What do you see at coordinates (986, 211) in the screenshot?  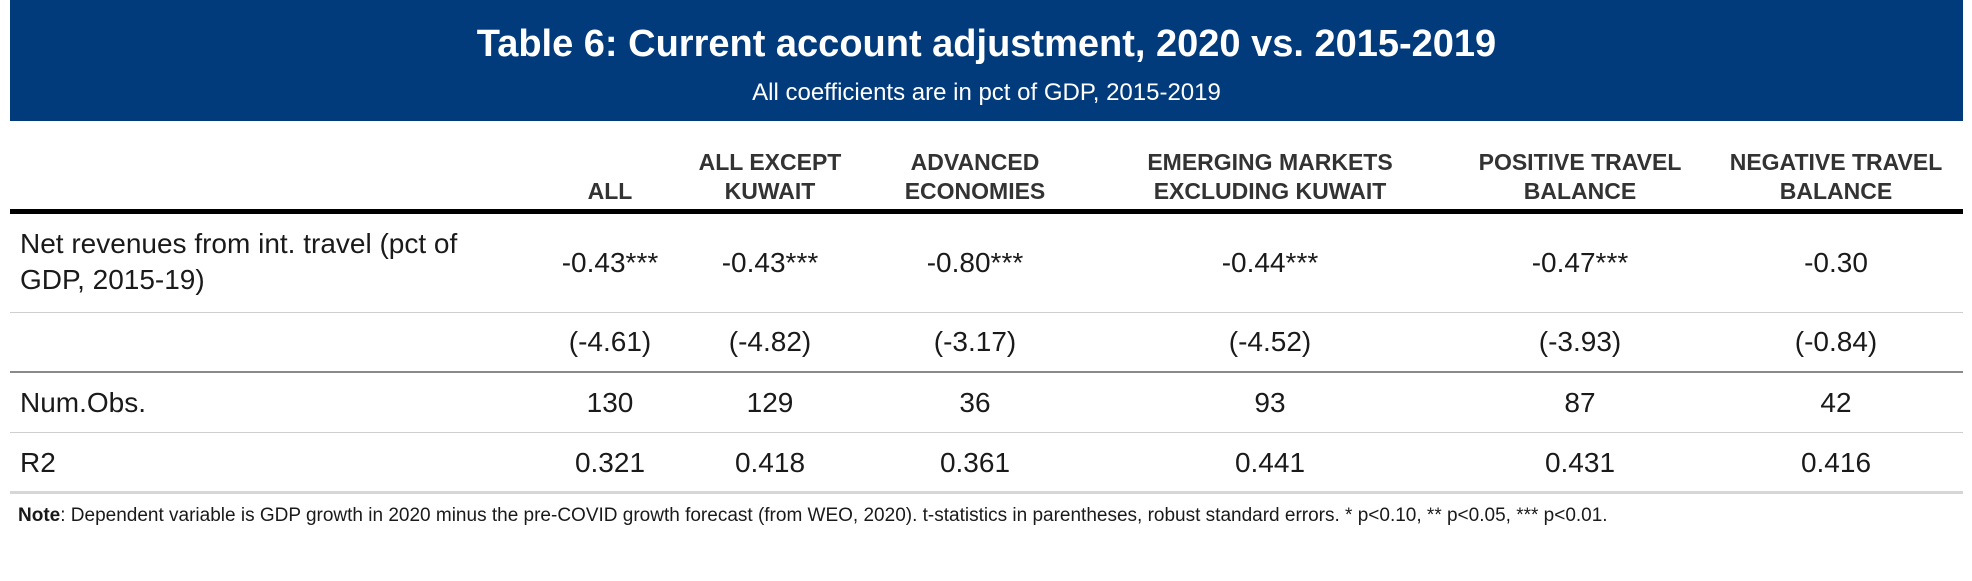 I see `header-divider` at bounding box center [986, 211].